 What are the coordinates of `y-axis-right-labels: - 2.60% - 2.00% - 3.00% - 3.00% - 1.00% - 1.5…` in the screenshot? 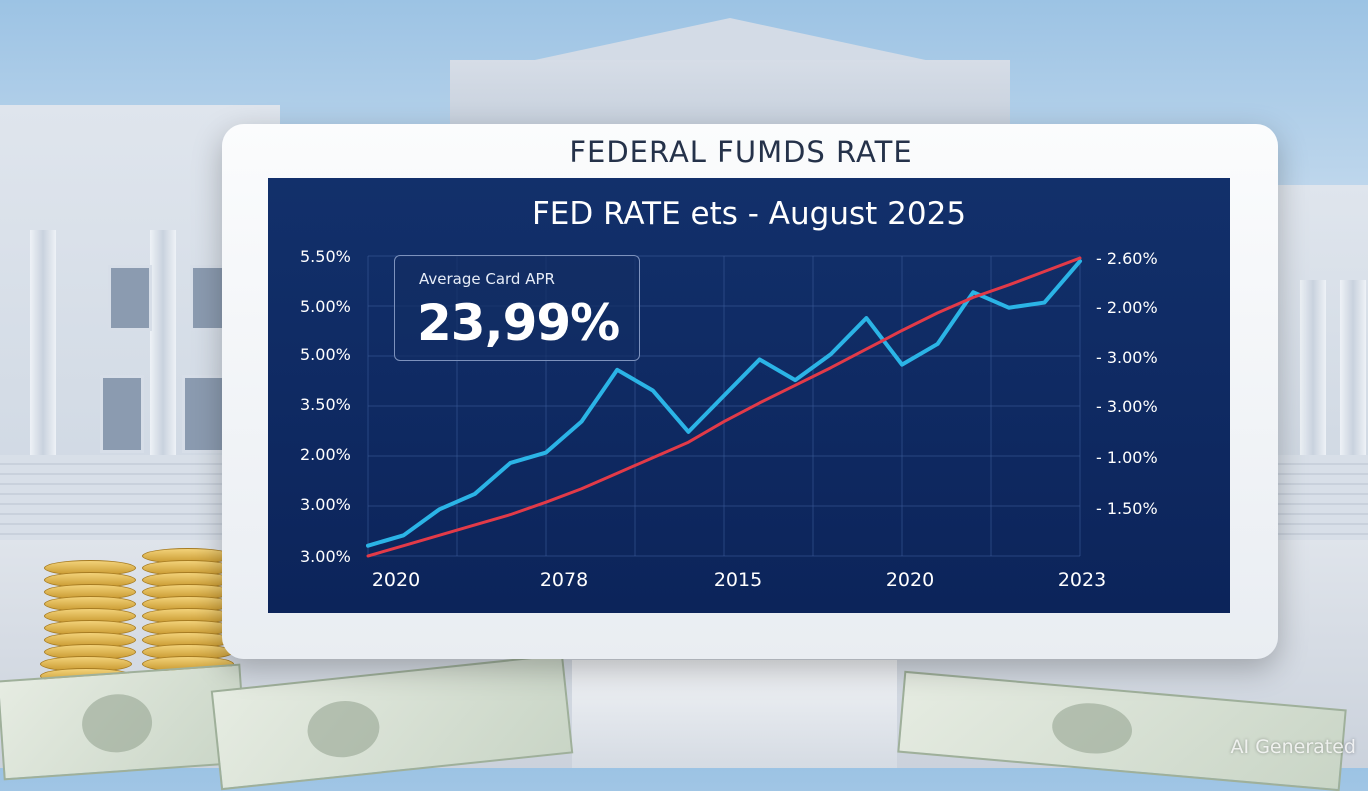 It's located at (1127, 383).